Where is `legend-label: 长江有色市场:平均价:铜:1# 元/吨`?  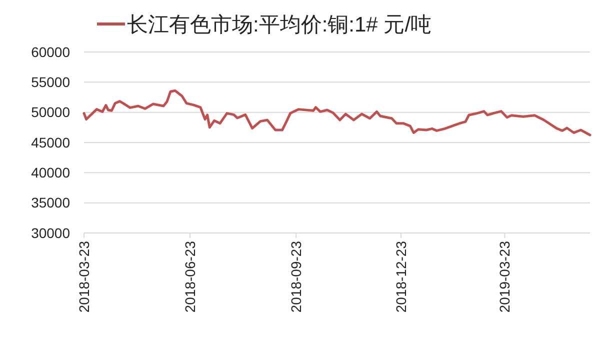 legend-label: 长江有色市场:平均价:铜:1# 元/吨 is located at coordinates (279, 24).